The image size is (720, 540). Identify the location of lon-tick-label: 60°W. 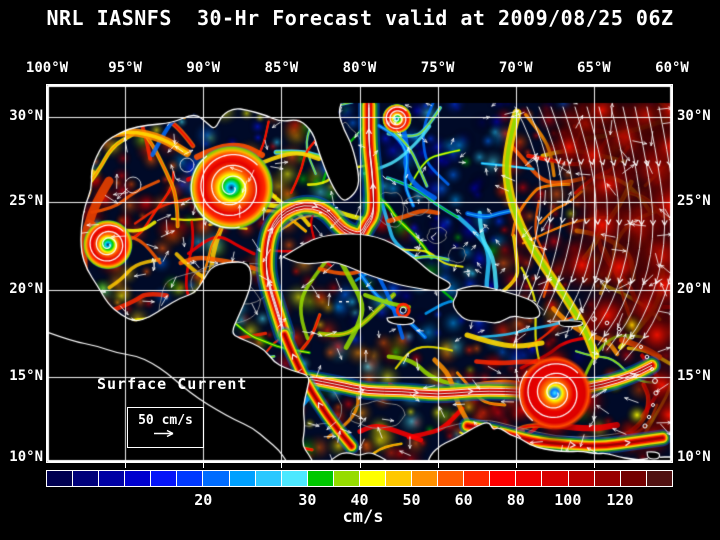
(672, 68).